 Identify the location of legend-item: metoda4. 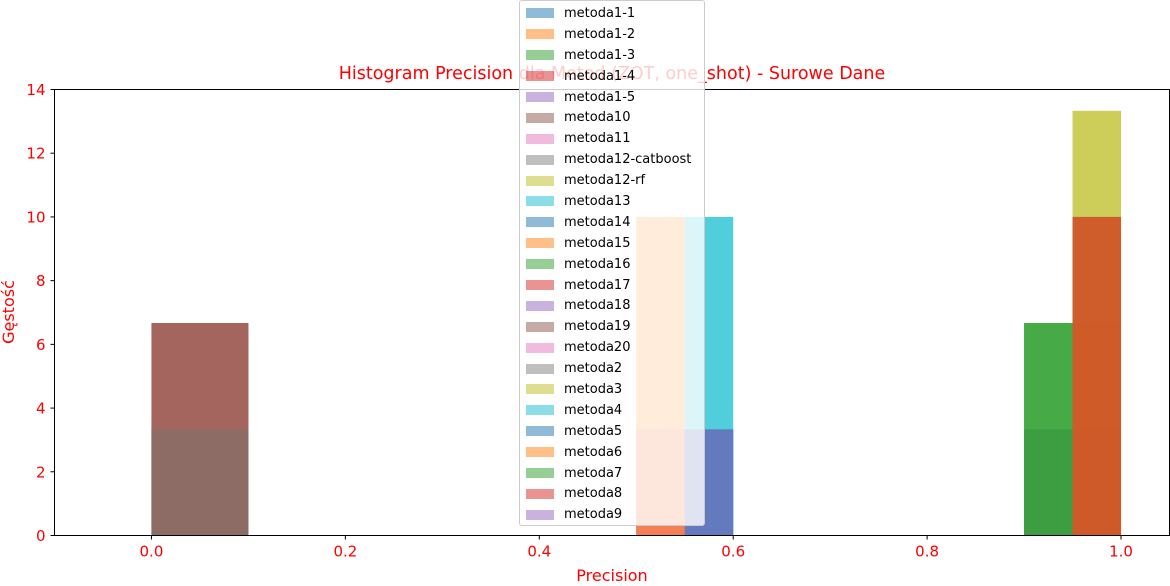
(612, 410).